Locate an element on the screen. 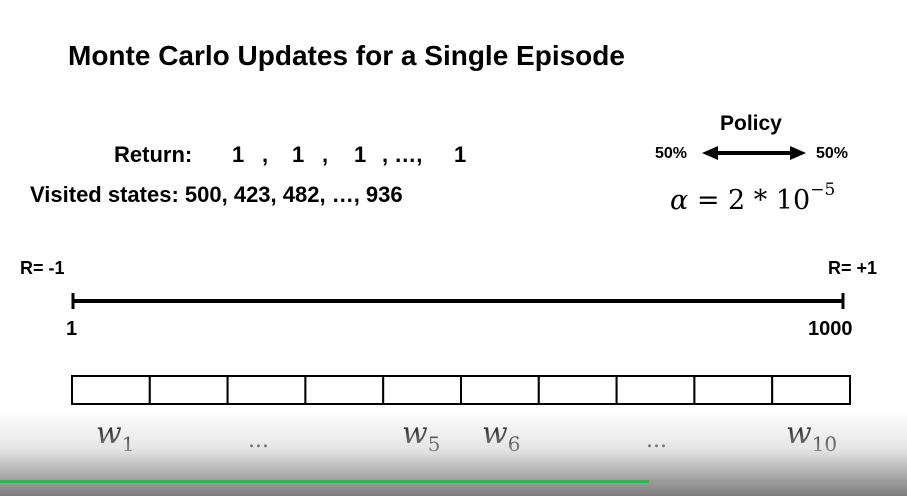  alpha-exponent: −5 is located at coordinates (823, 190).